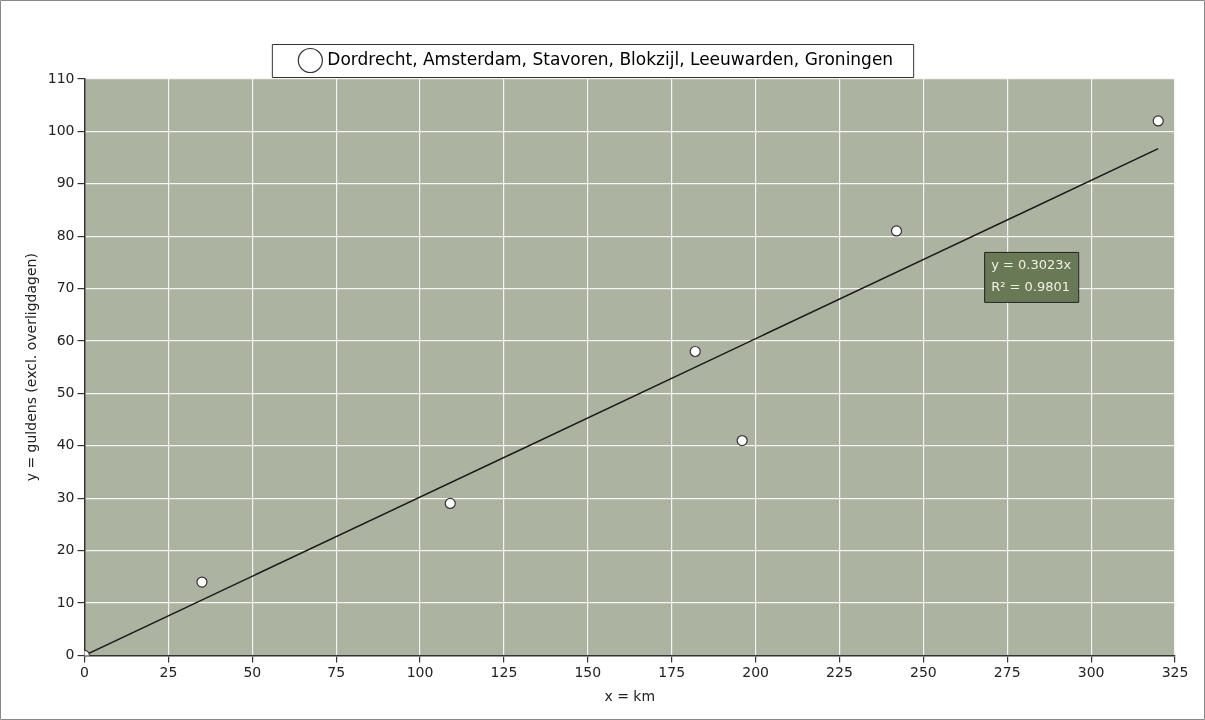 Image resolution: width=1205 pixels, height=720 pixels. What do you see at coordinates (755, 672) in the screenshot?
I see `x-tick-label: 200` at bounding box center [755, 672].